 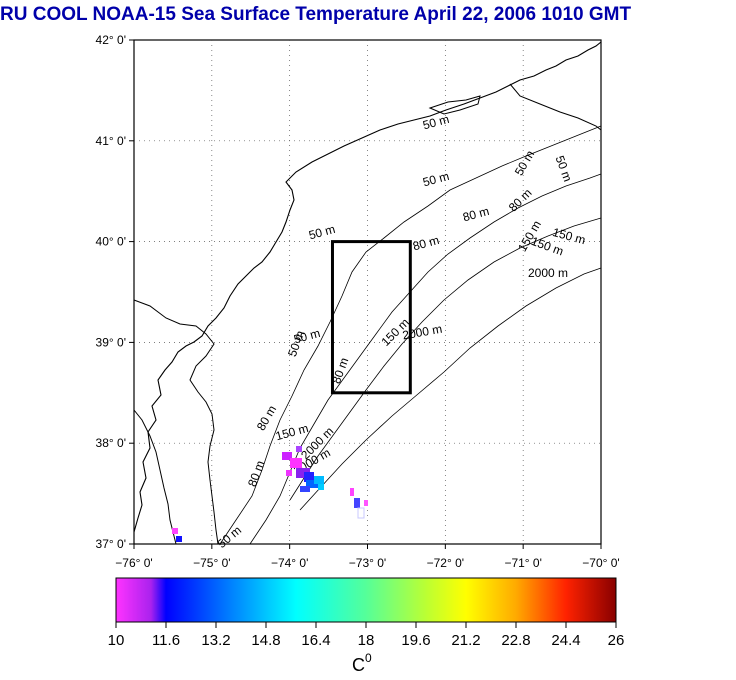 What do you see at coordinates (445, 563) in the screenshot?
I see `lon-tick-label: −72° 0'` at bounding box center [445, 563].